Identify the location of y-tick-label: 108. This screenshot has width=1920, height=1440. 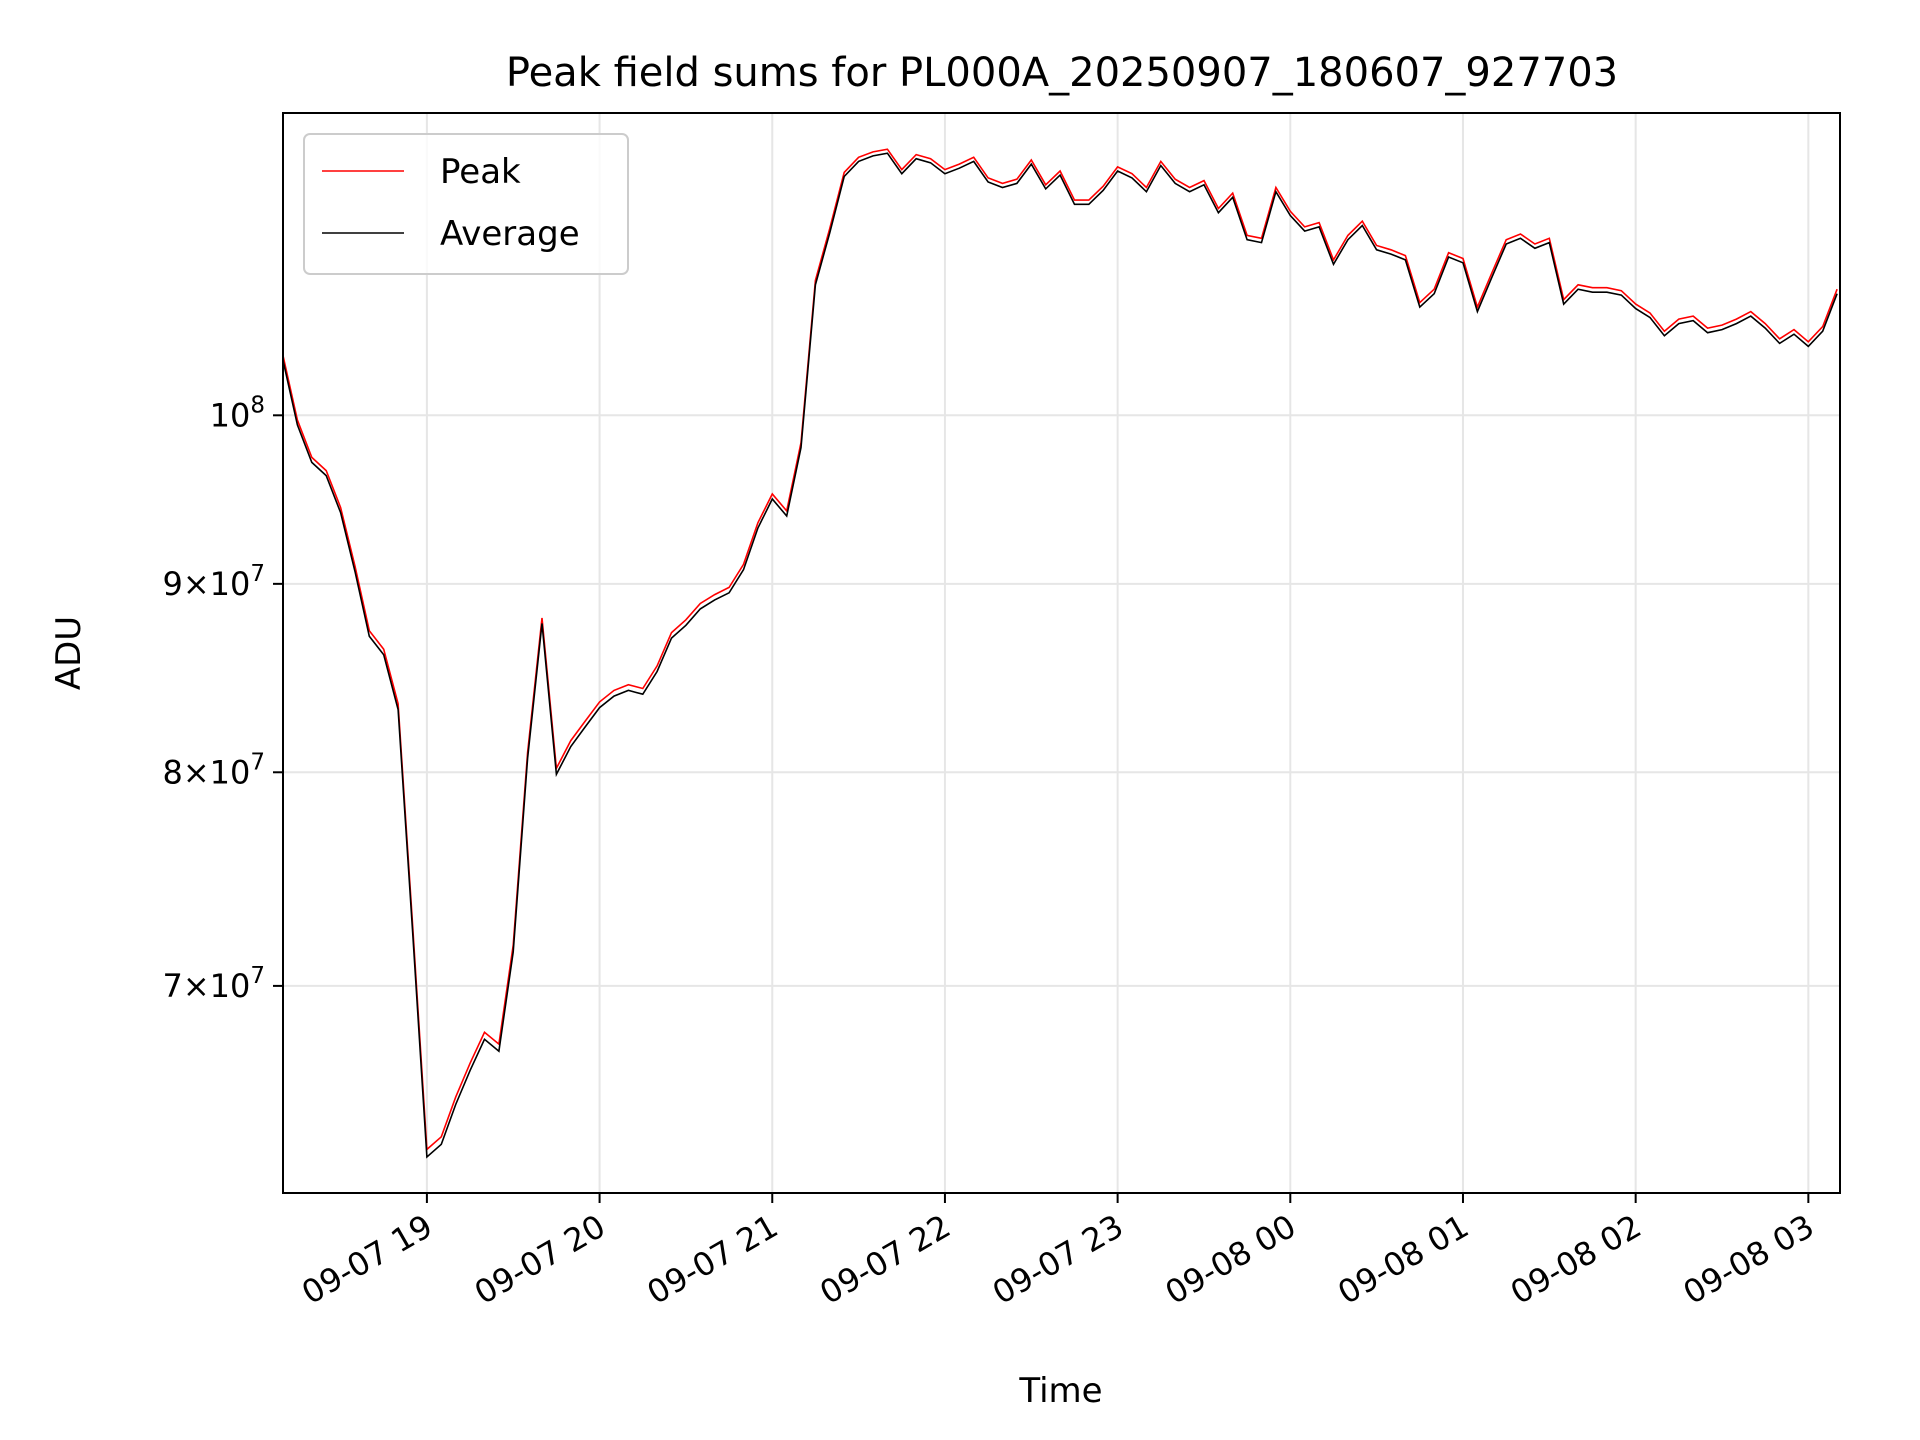
(237, 413).